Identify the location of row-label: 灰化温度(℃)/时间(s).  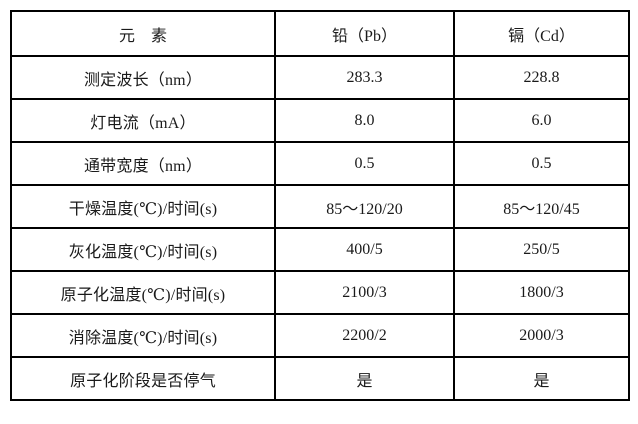
(143, 249).